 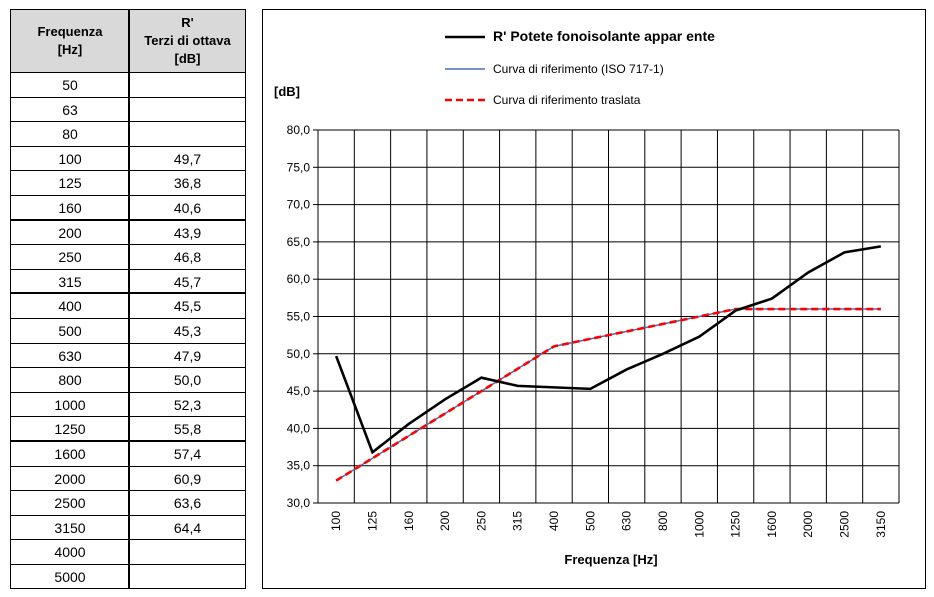 I want to click on cell-r-value: 36,8, so click(x=187, y=183).